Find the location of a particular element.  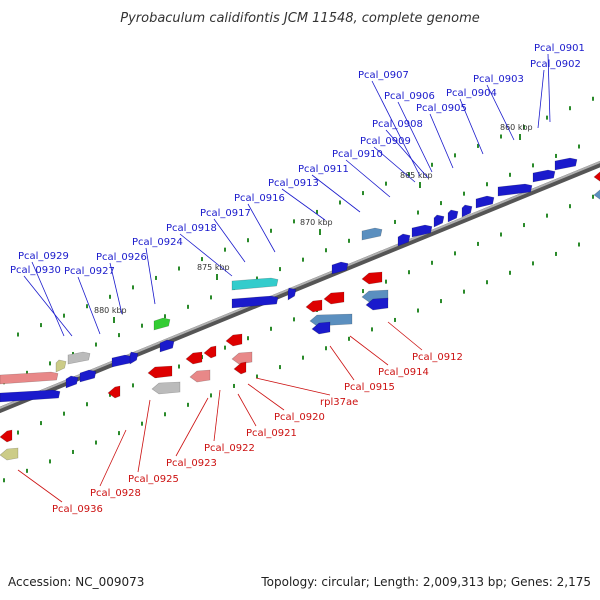

gene-label-pcal-0926: Pcal_0926 is located at coordinates (121, 257).